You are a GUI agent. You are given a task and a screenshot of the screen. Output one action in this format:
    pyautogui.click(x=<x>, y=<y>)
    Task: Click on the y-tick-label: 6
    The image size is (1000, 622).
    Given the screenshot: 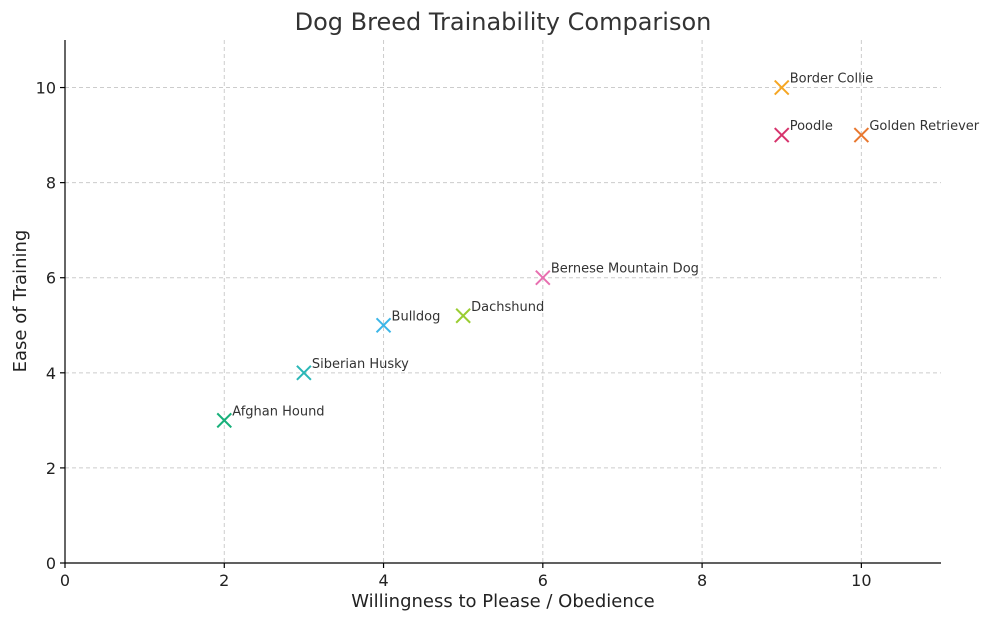 What is the action you would take?
    pyautogui.click(x=51, y=278)
    